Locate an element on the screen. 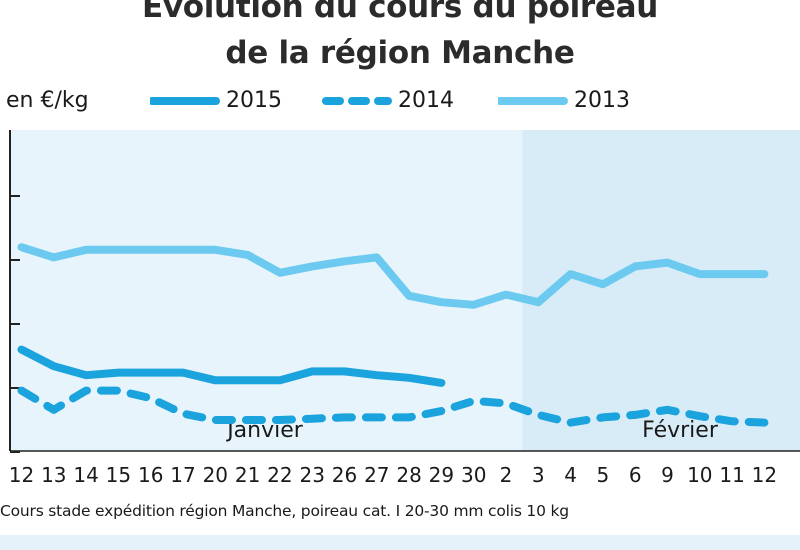 This screenshot has height=550, width=800. x-tick-label: 16 is located at coordinates (150, 475).